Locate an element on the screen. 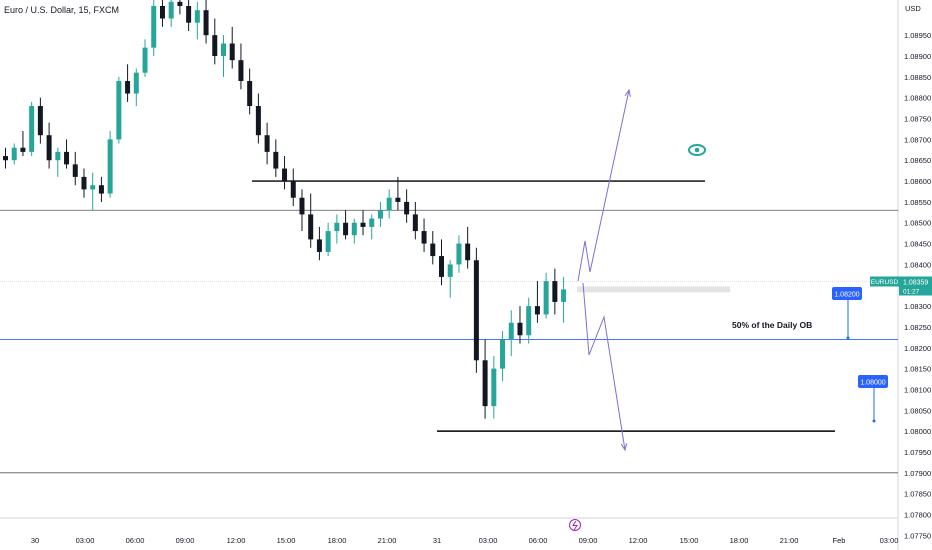  level-badge is located at coordinates (873, 381).